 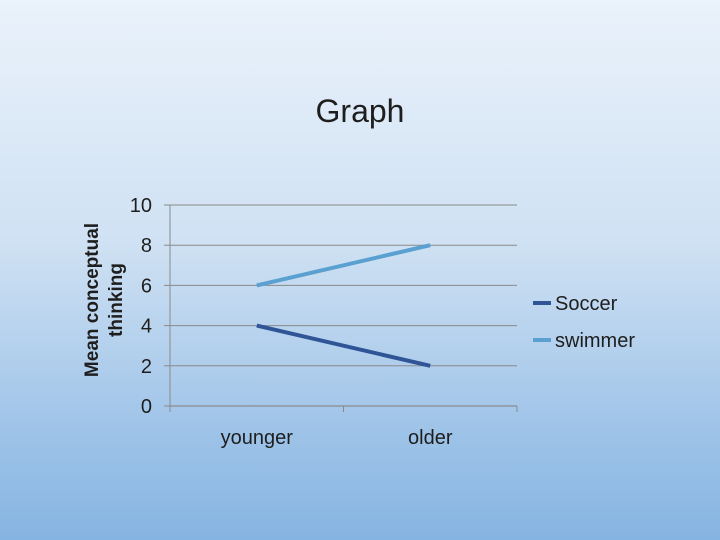 I want to click on y-tick-label: 6, so click(x=146, y=286).